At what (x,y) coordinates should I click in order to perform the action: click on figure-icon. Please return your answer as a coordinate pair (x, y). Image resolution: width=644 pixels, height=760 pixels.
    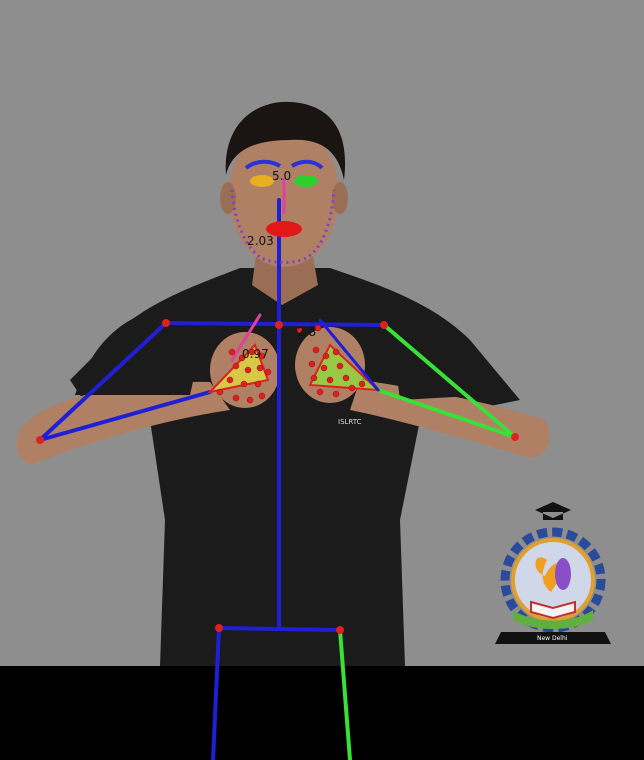
    Looking at the image, I should click on (563, 574).